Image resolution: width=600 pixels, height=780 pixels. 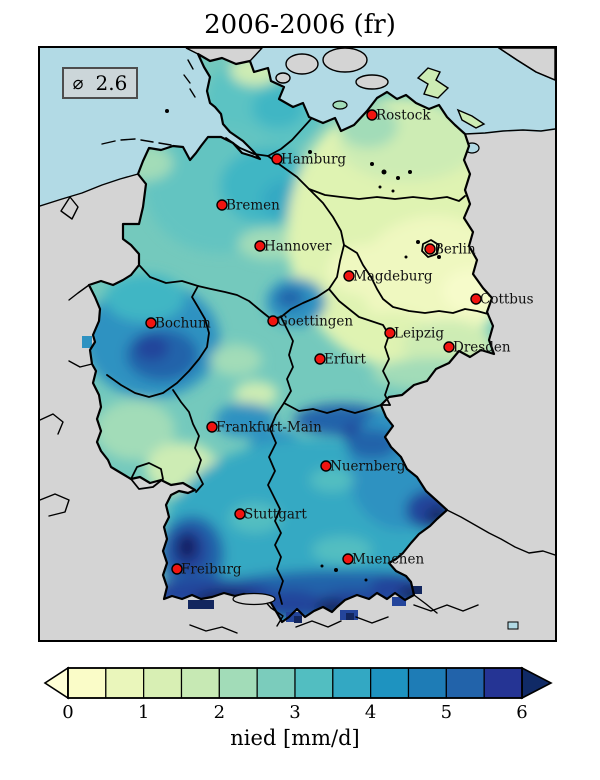 I want to click on city-marker-goettingen, so click(x=273, y=321).